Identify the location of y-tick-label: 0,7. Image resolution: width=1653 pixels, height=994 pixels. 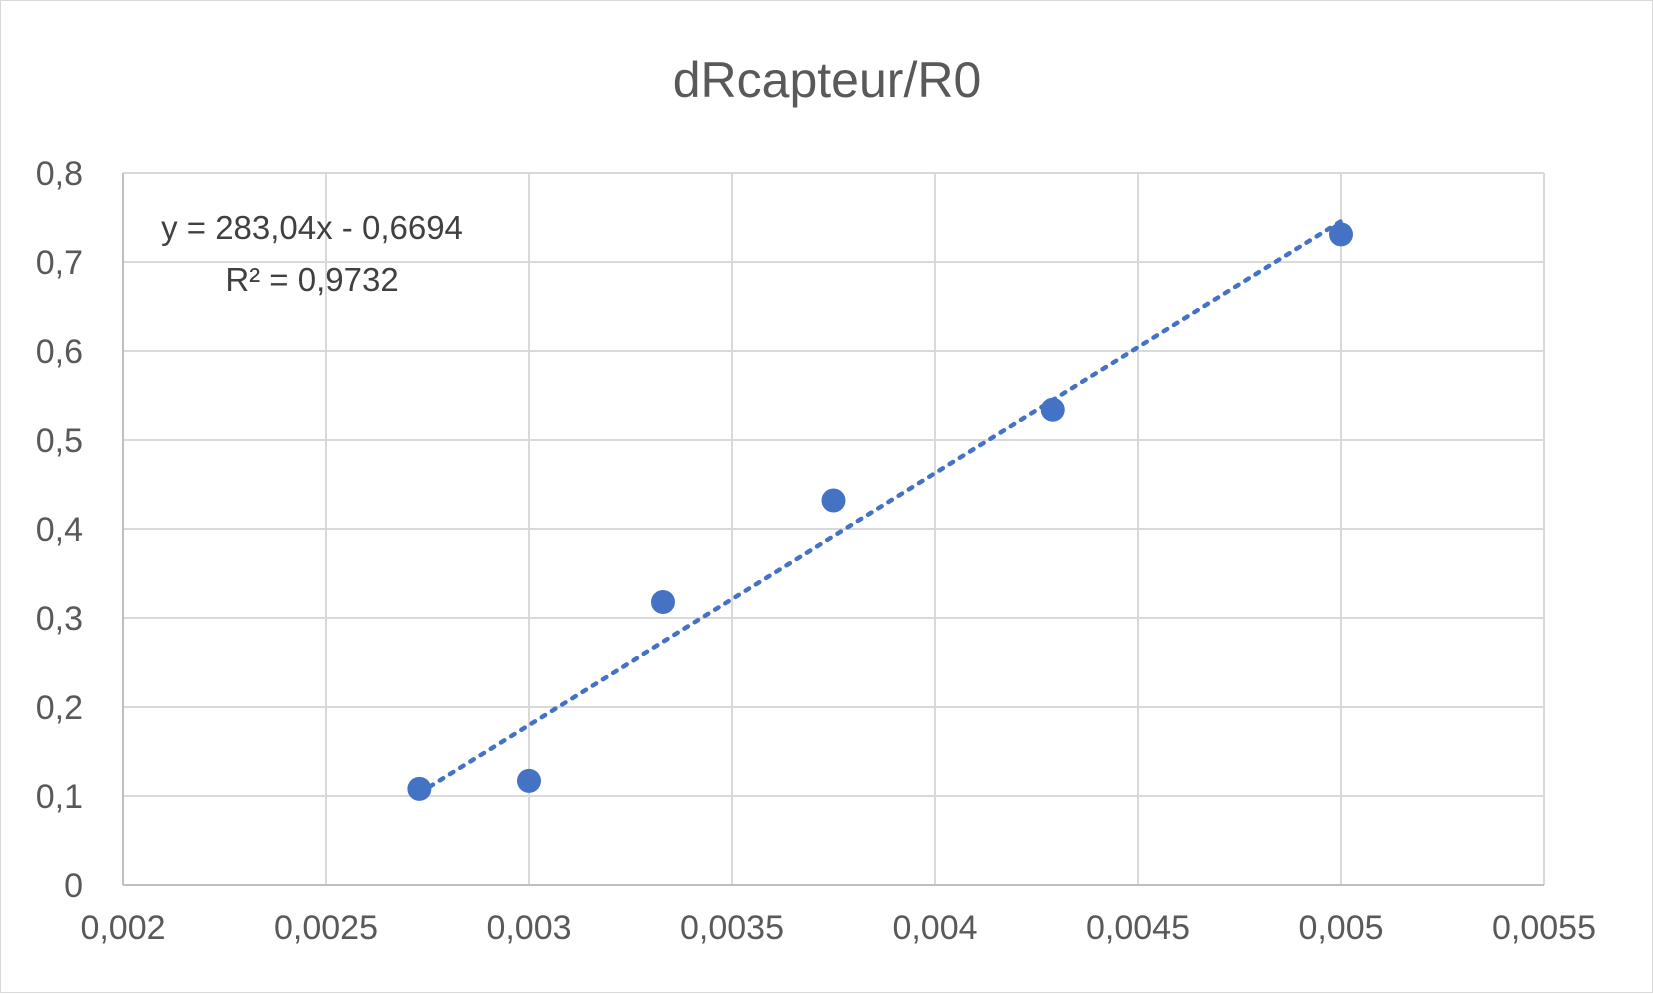
(59, 263).